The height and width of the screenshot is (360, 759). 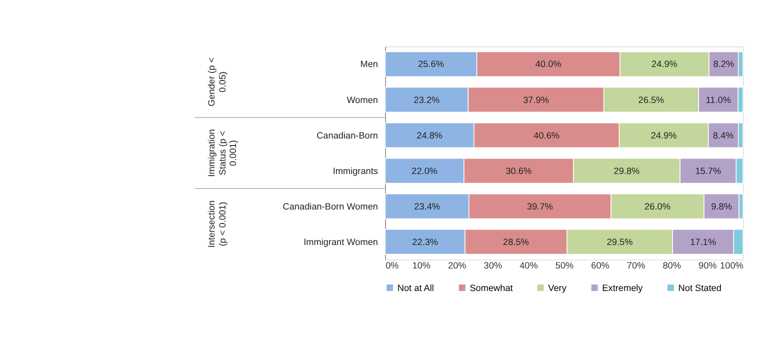 What do you see at coordinates (723, 135) in the screenshot?
I see `data-label: 8.4%` at bounding box center [723, 135].